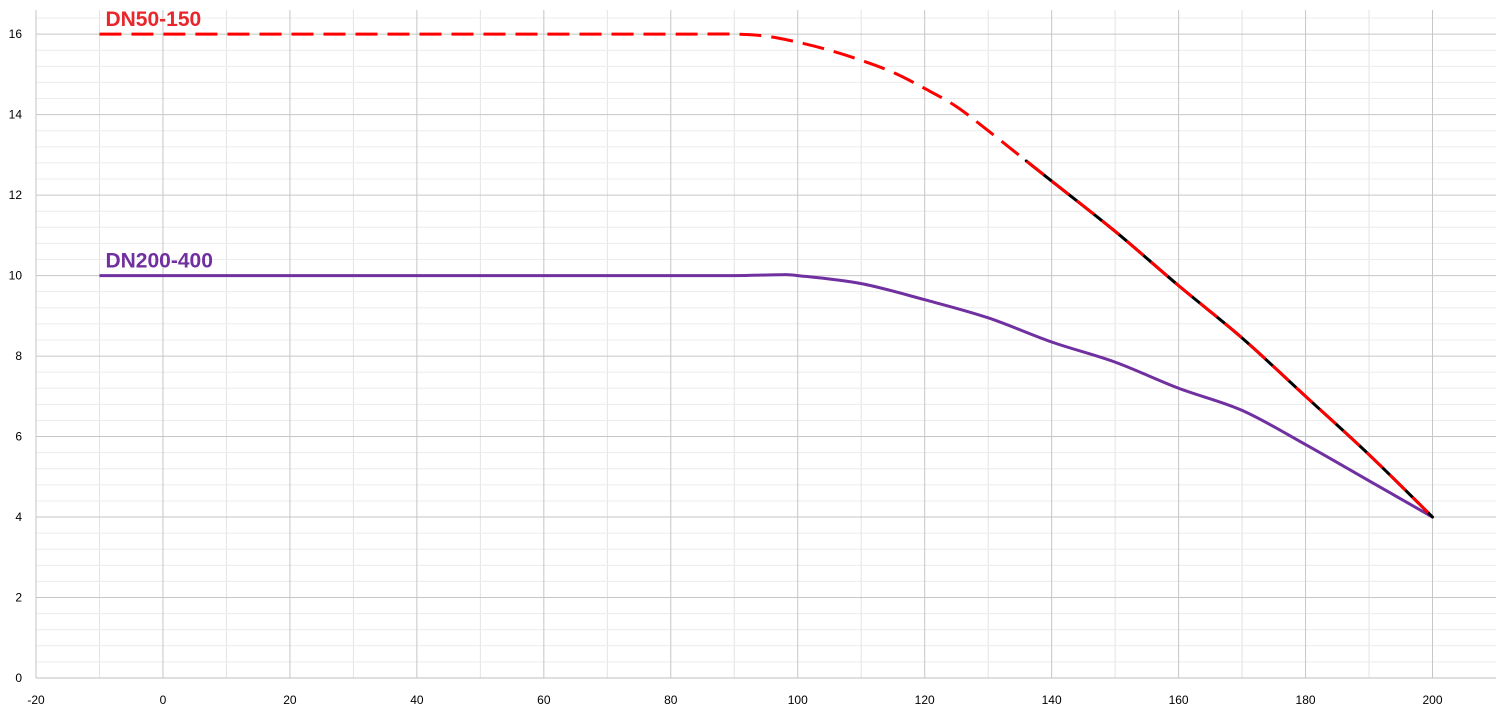 The width and height of the screenshot is (1504, 711). Describe the element at coordinates (1433, 700) in the screenshot. I see `x-tick-label: 200` at that location.